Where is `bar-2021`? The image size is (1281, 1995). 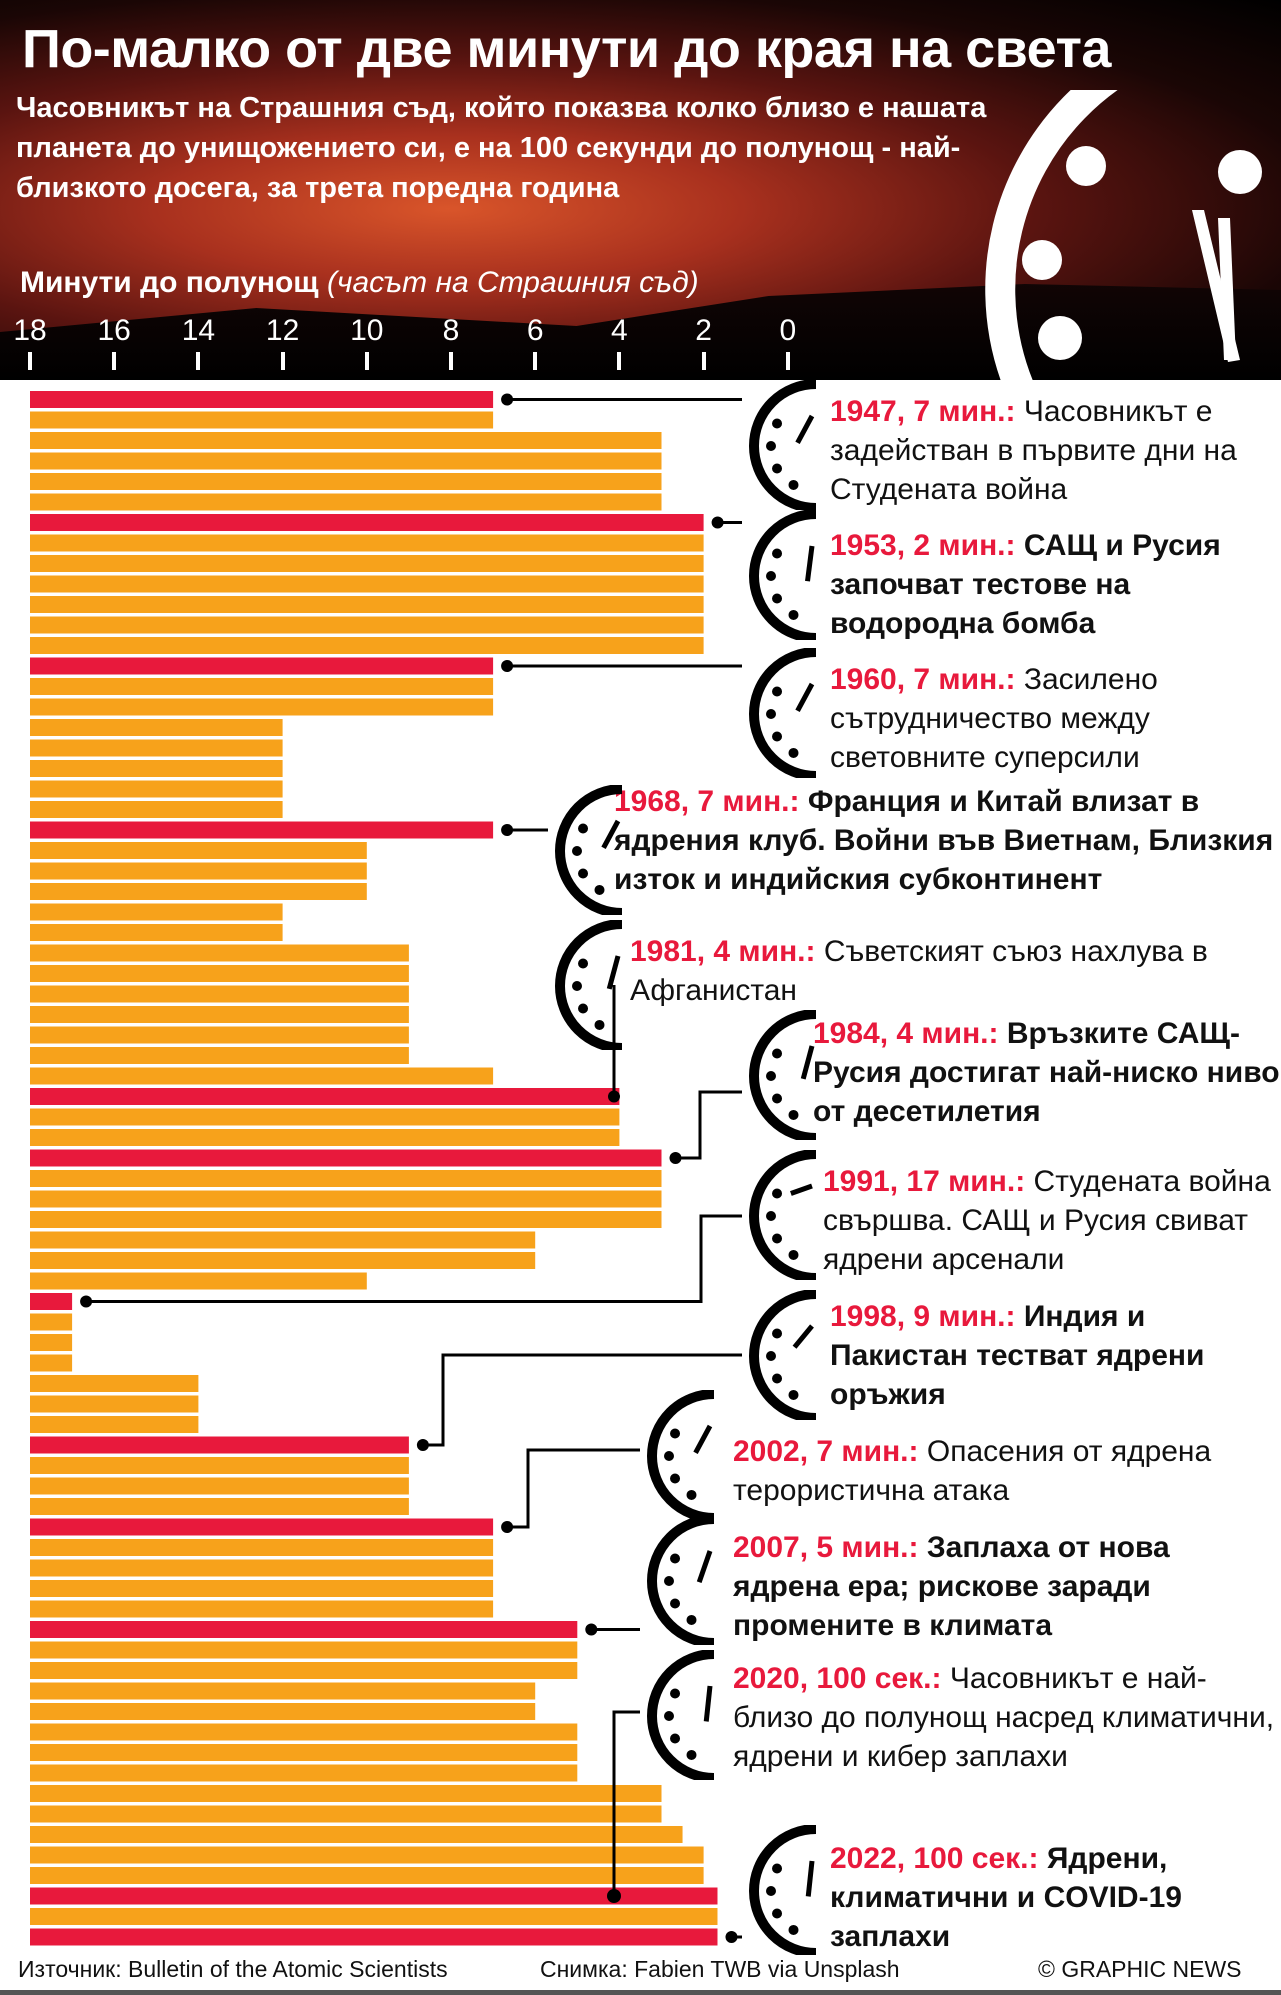 bar-2021 is located at coordinates (374, 1916).